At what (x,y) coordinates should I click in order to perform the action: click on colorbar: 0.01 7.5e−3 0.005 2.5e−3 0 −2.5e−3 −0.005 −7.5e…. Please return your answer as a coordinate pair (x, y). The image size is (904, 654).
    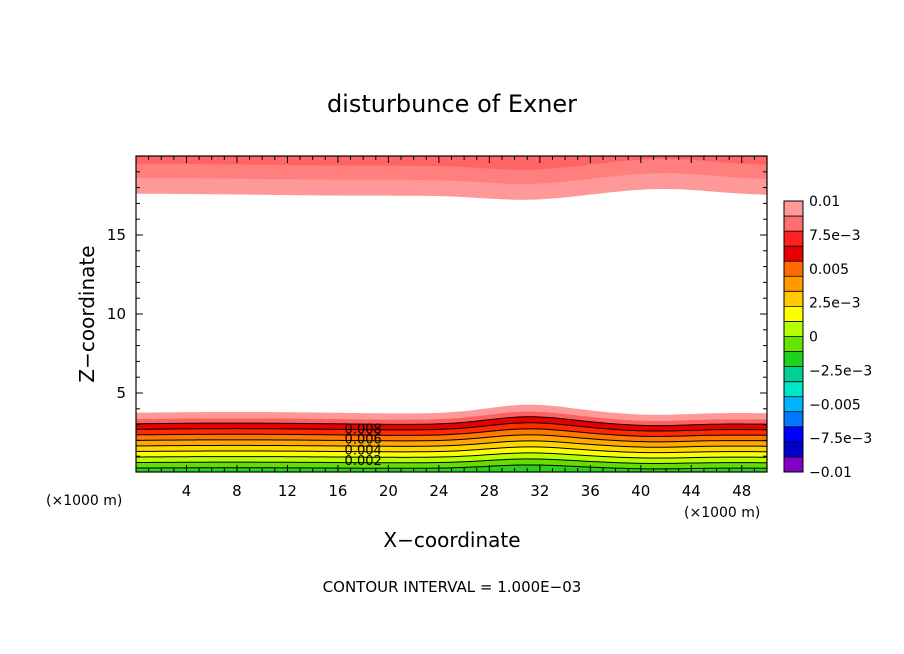
    Looking at the image, I should click on (827, 337).